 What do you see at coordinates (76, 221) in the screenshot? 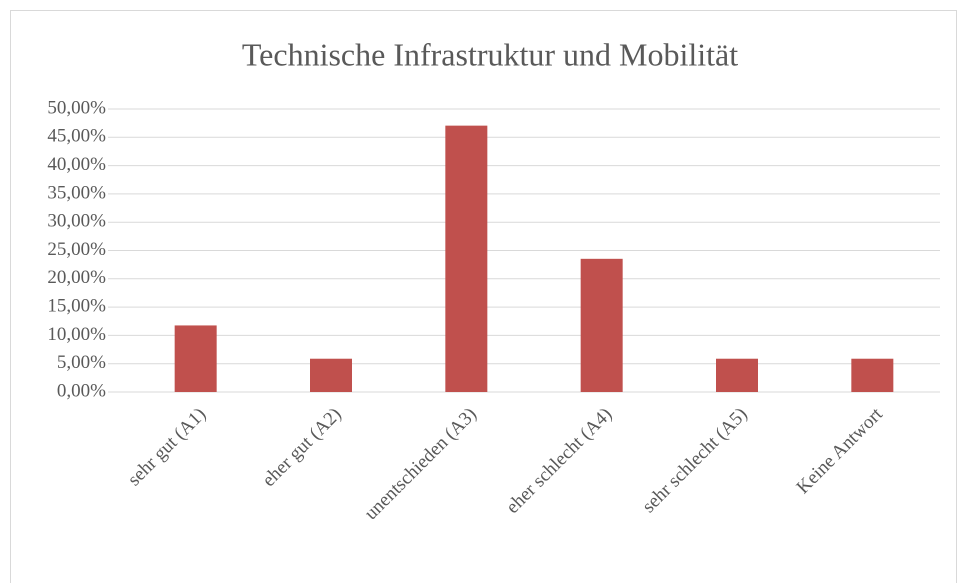
I see `y-tick-label: 30,00%` at bounding box center [76, 221].